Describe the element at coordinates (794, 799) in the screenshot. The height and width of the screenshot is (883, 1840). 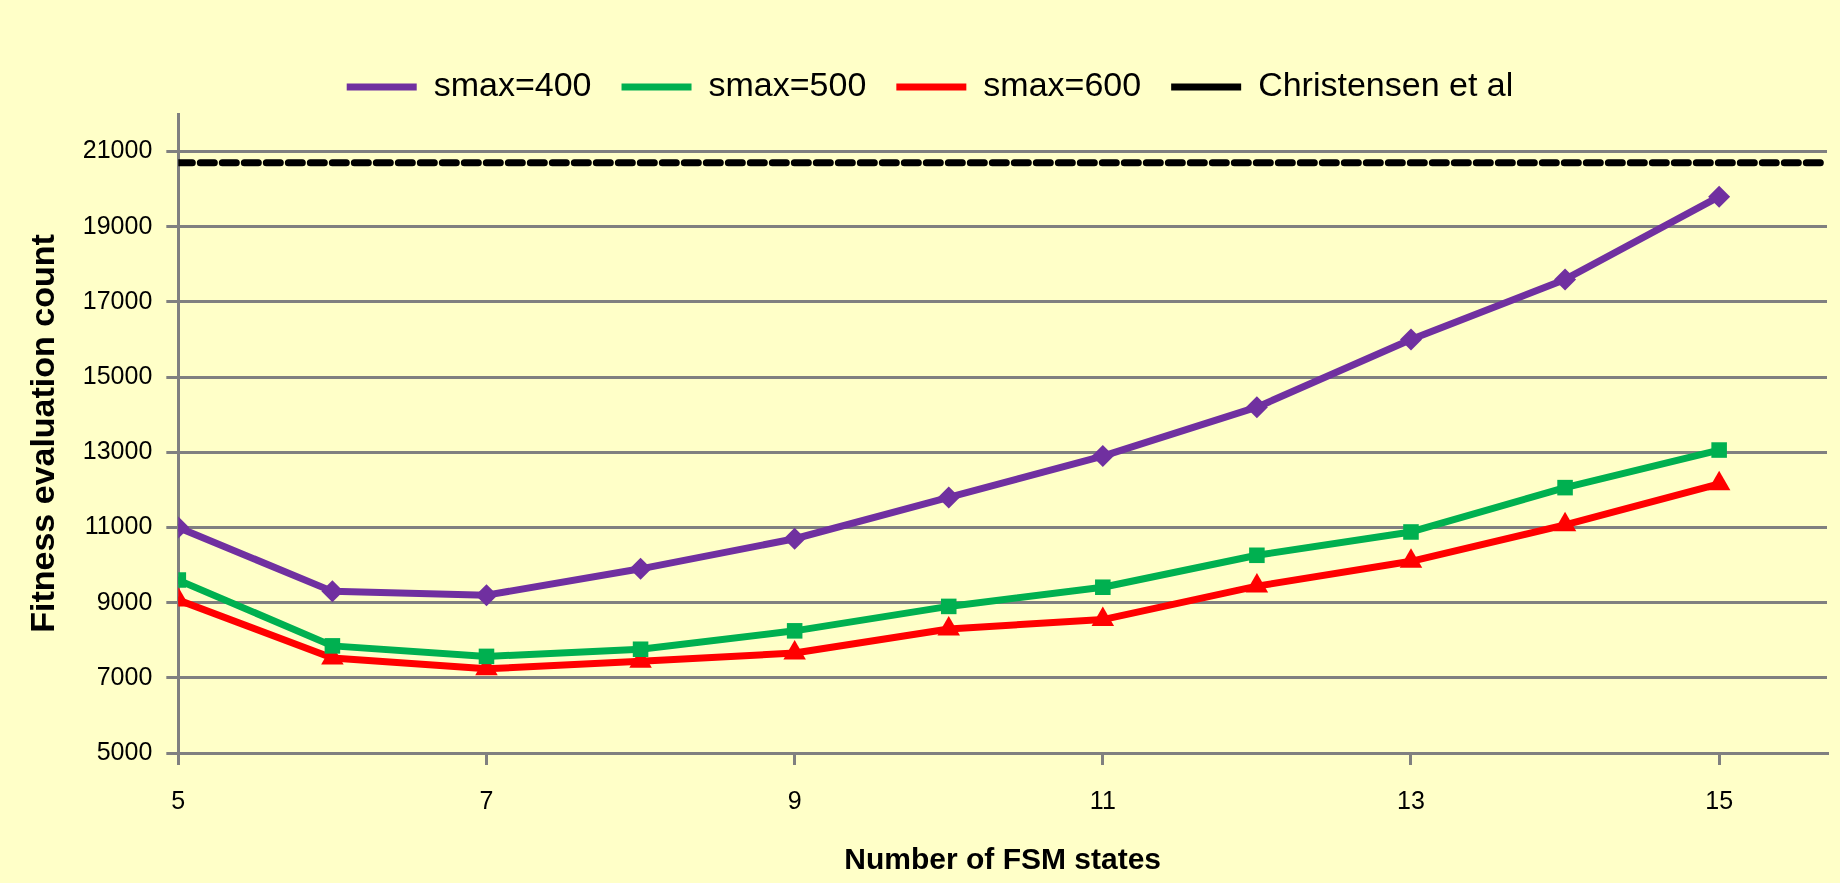
I see `x-tick-label: 9` at that location.